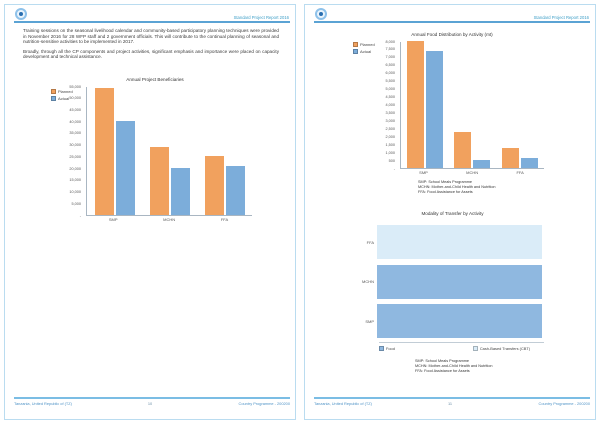  I want to click on header-rule, so click(152, 22).